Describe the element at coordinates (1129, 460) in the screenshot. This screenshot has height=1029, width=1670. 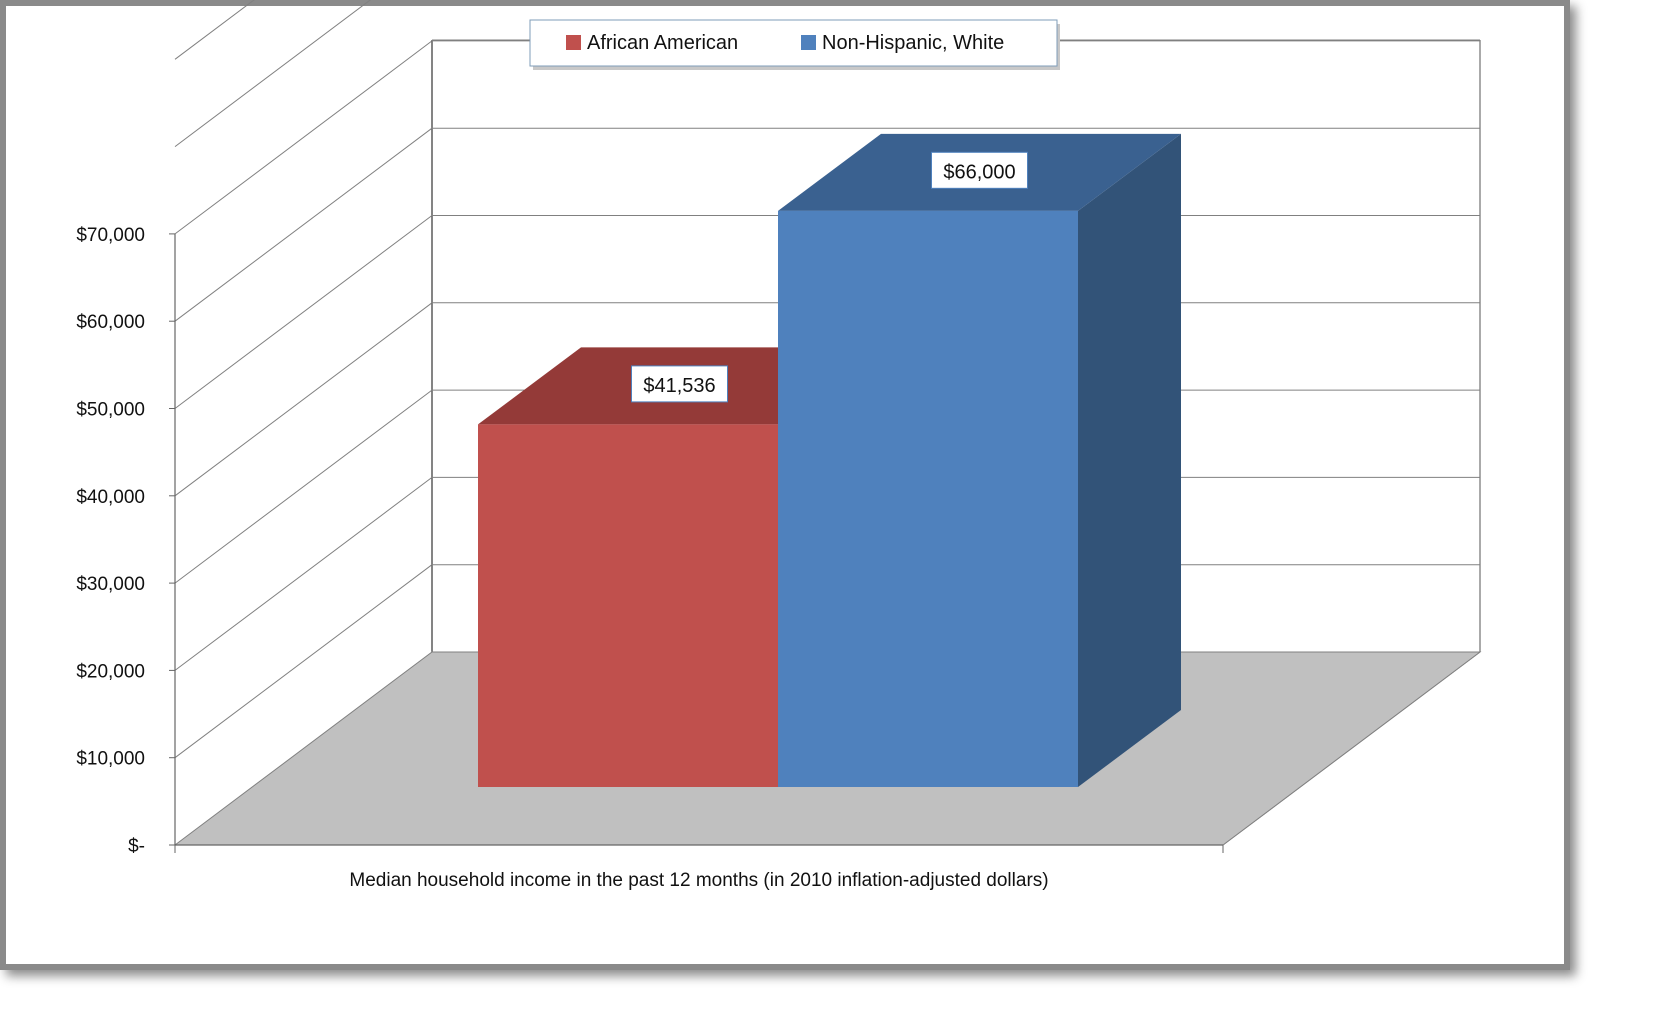
I see `bar-side-face` at that location.